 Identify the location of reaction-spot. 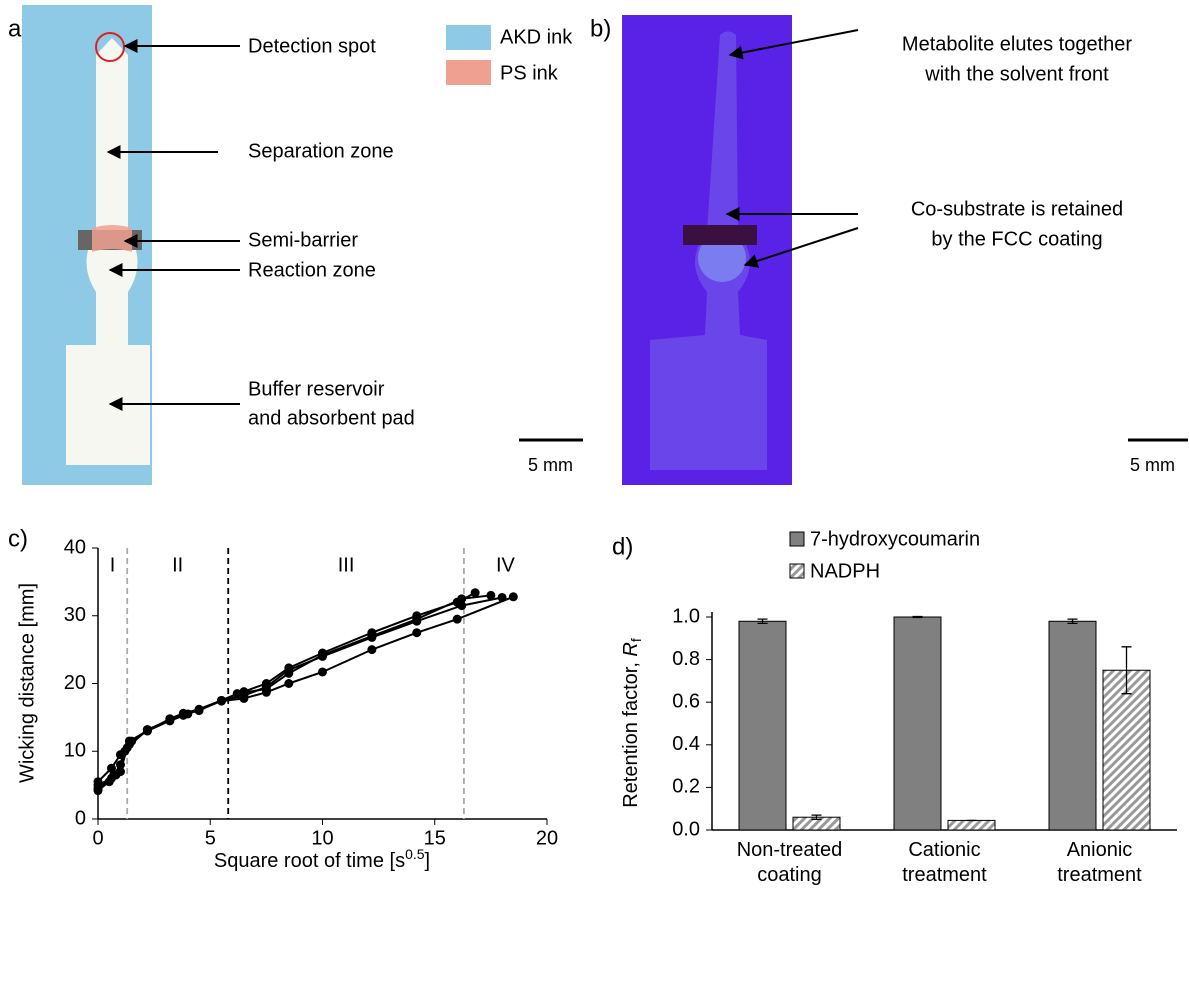
(722, 258).